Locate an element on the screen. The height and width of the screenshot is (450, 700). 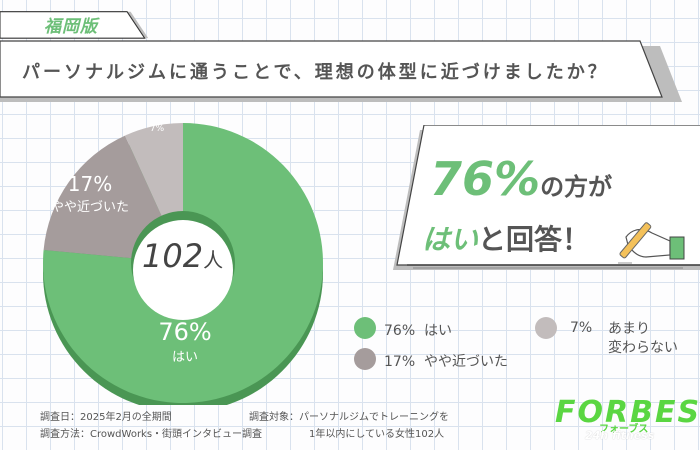
logo-sub: 24h fitness is located at coordinates (620, 435).